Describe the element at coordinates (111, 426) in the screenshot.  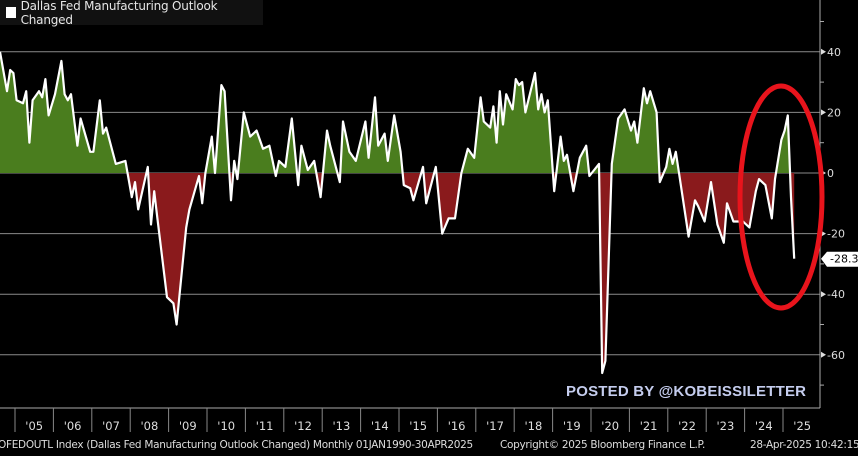
I see `x-tick-label: '07` at that location.